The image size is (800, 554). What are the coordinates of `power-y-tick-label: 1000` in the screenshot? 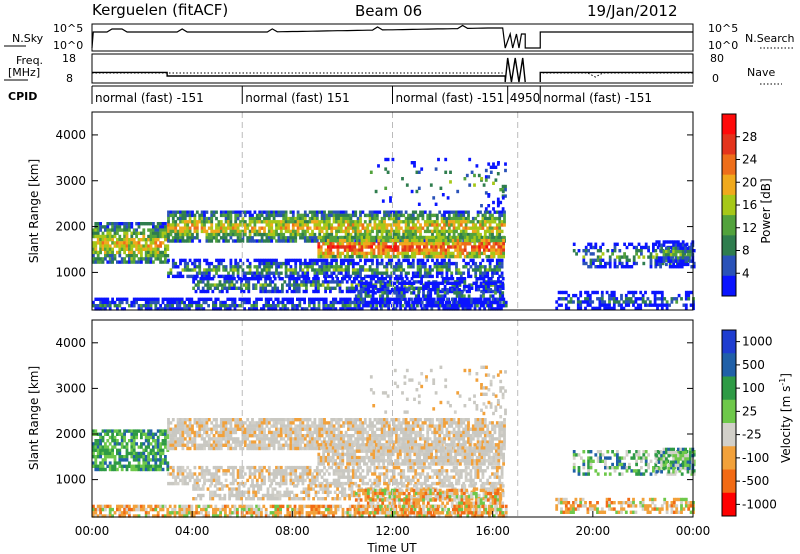 It's located at (70, 272).